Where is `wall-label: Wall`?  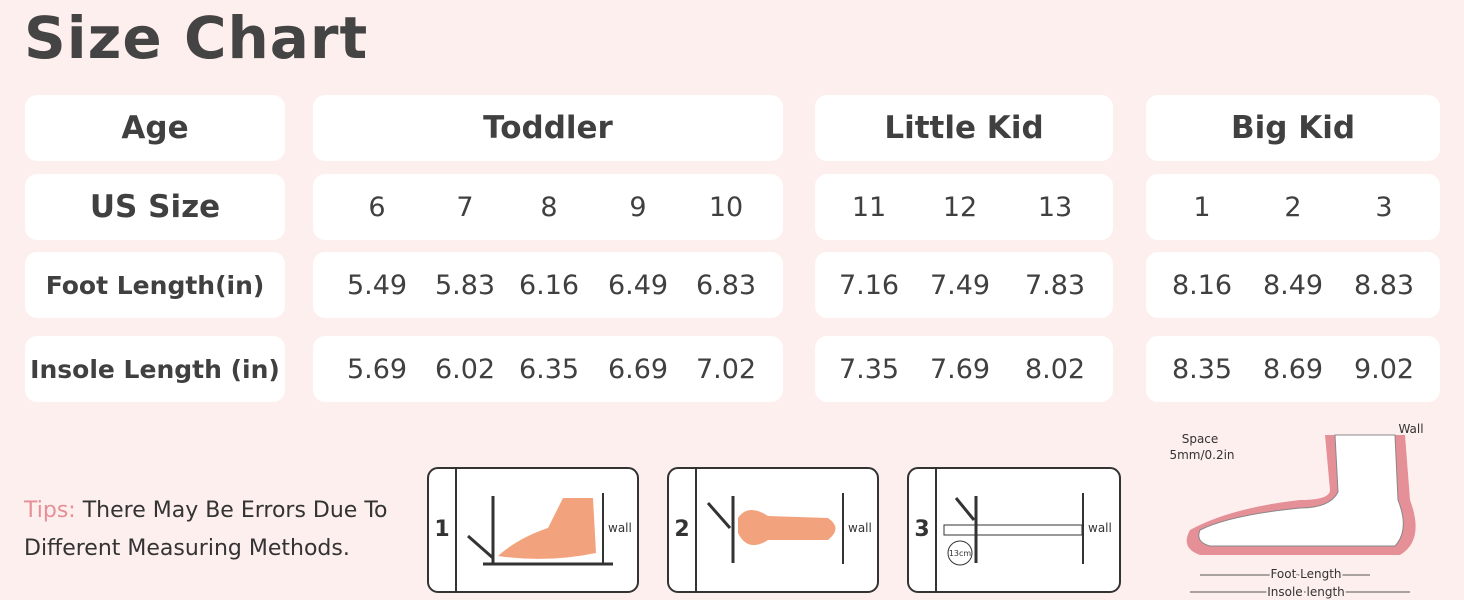 wall-label: Wall is located at coordinates (1410, 429).